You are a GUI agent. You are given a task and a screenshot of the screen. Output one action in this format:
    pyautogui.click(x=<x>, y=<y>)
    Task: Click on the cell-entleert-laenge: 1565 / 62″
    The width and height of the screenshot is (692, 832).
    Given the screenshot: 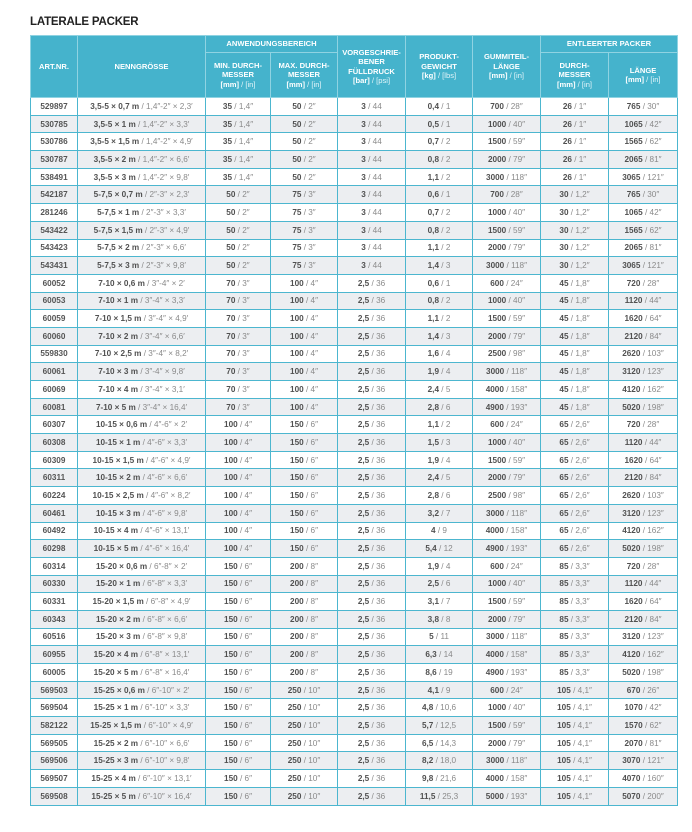 What is the action you would take?
    pyautogui.click(x=643, y=142)
    